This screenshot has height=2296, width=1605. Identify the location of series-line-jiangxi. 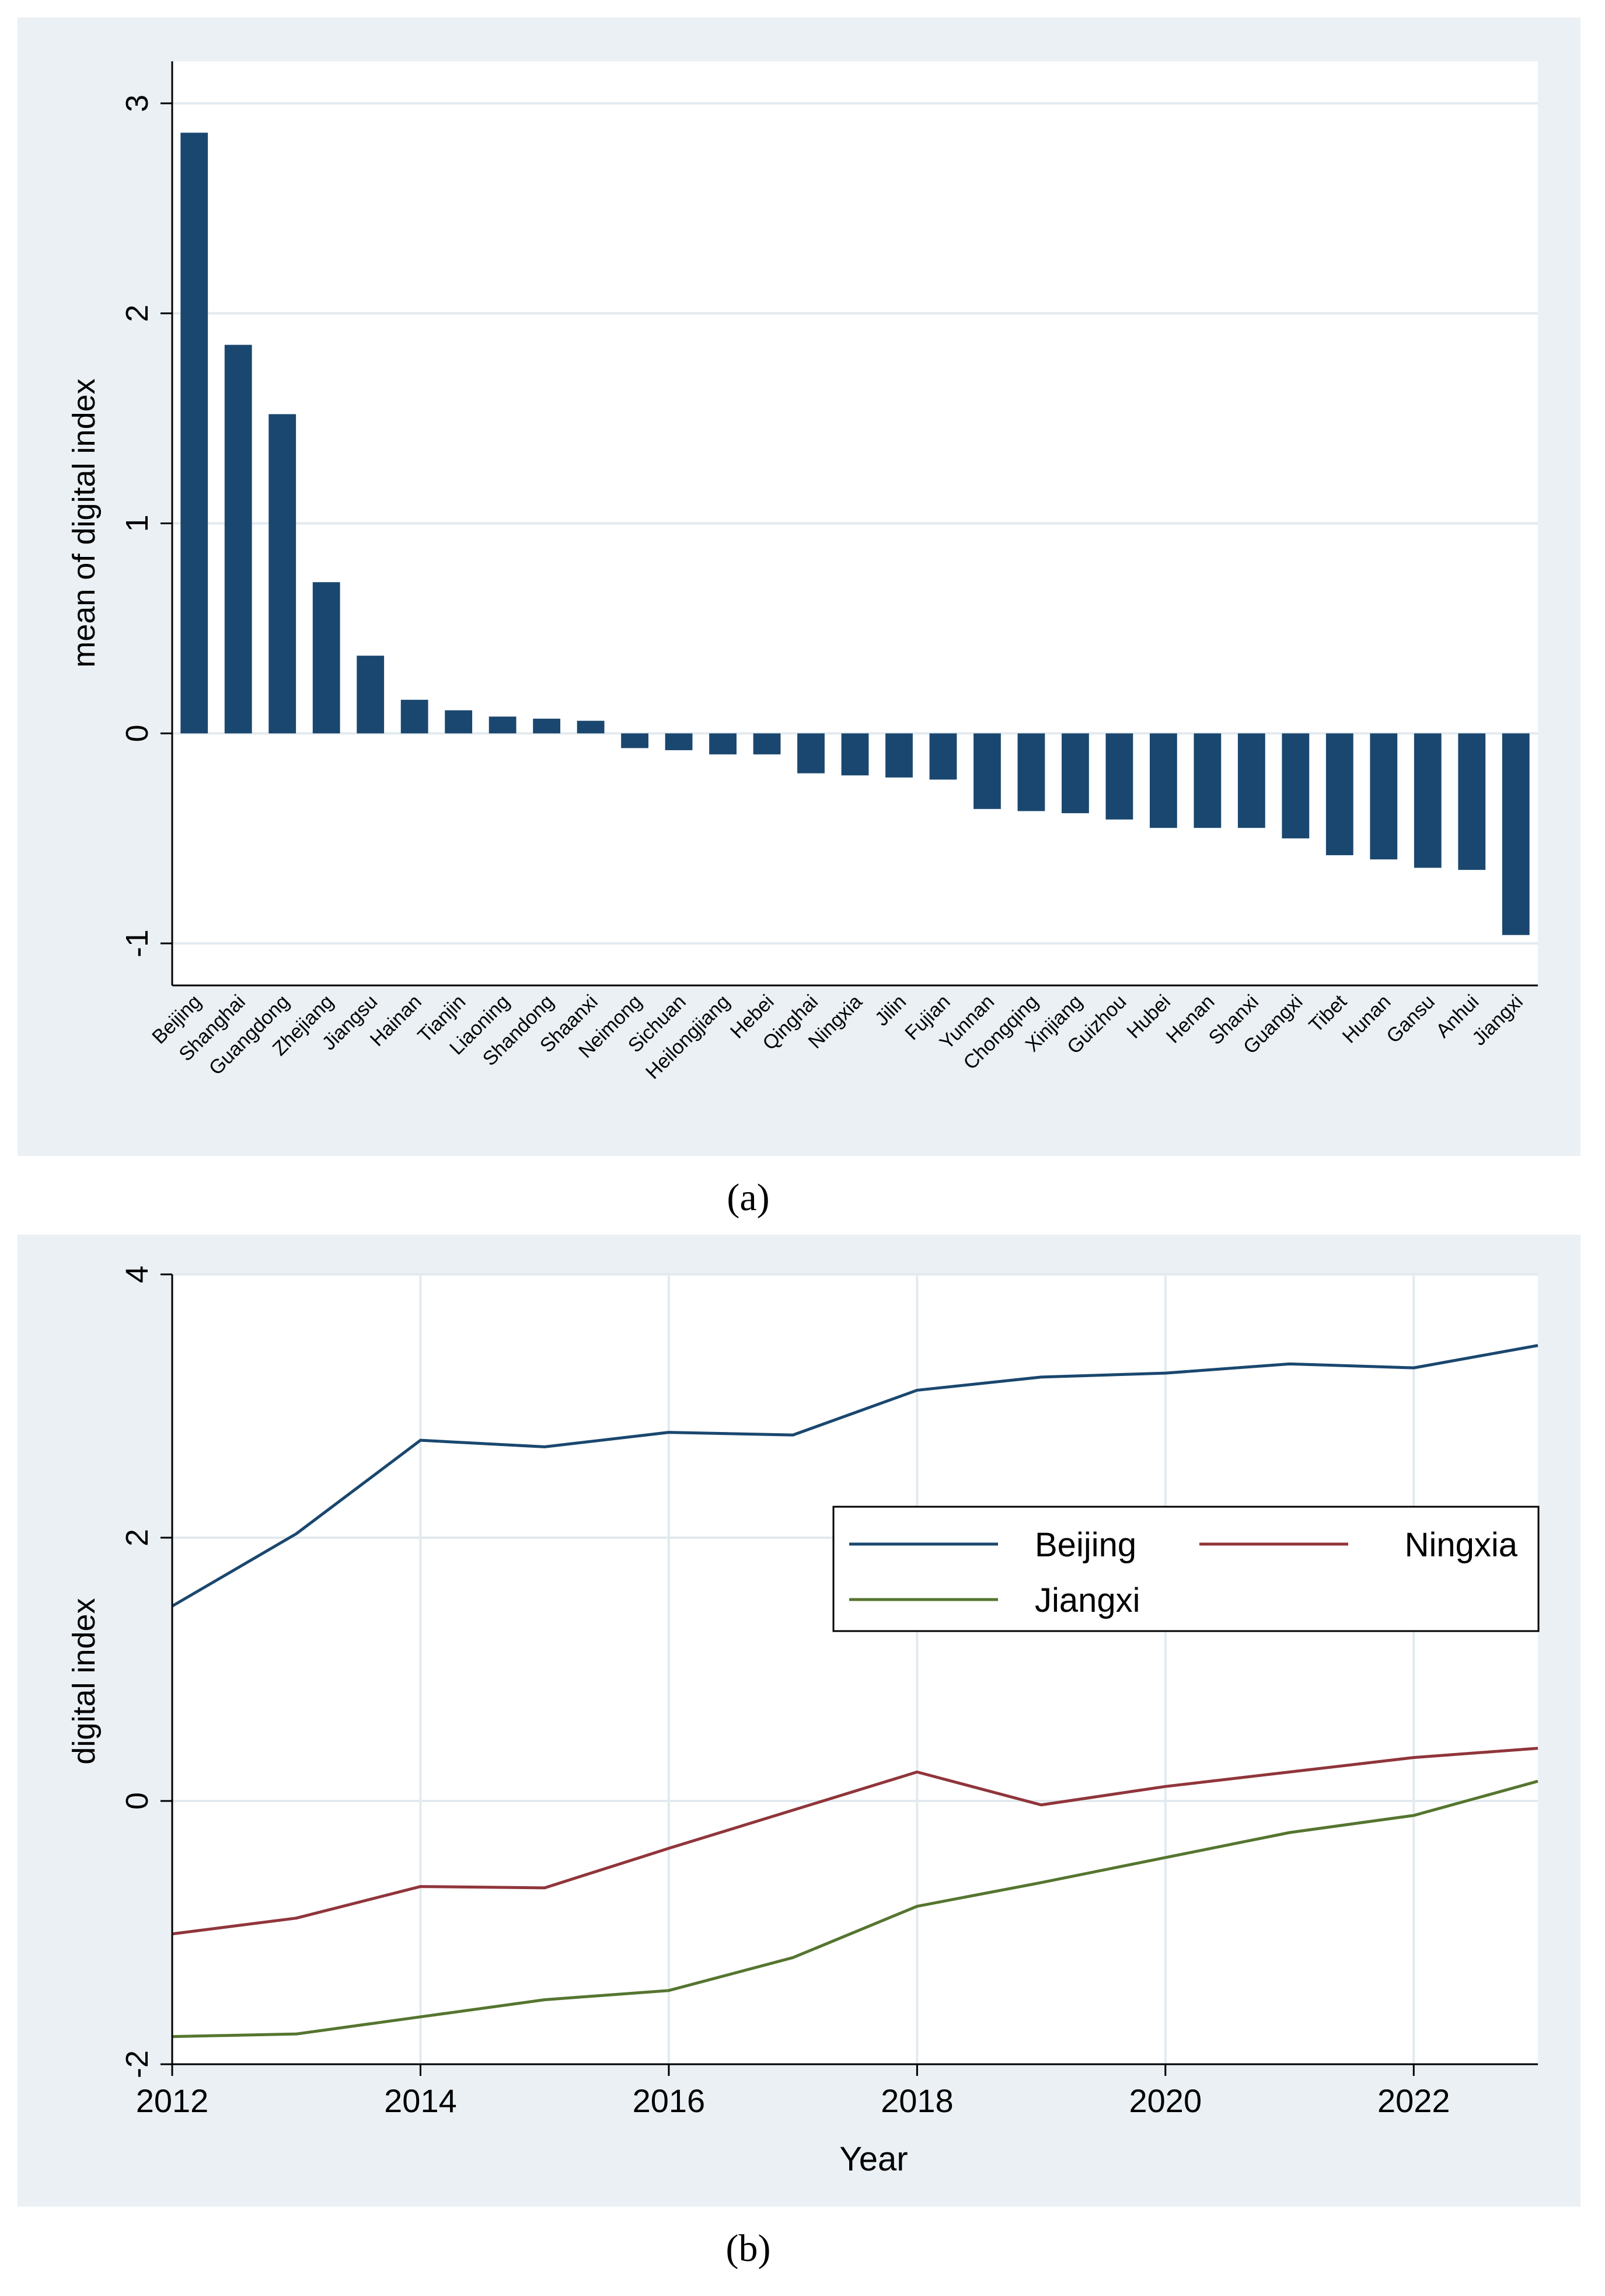
(855, 1909).